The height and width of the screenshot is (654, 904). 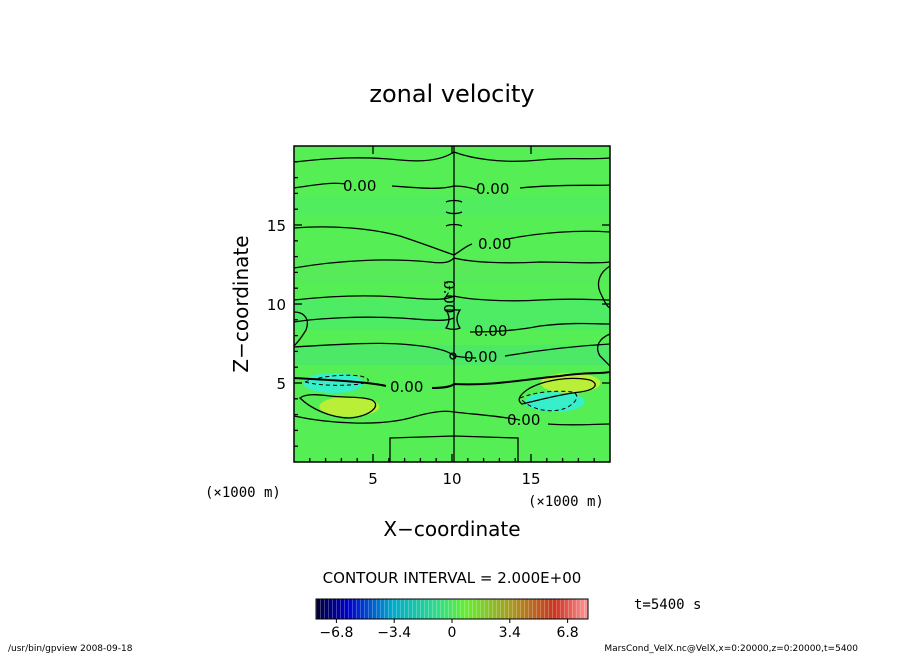 What do you see at coordinates (567, 633) in the screenshot?
I see `colorbar-tick-label: 6.8` at bounding box center [567, 633].